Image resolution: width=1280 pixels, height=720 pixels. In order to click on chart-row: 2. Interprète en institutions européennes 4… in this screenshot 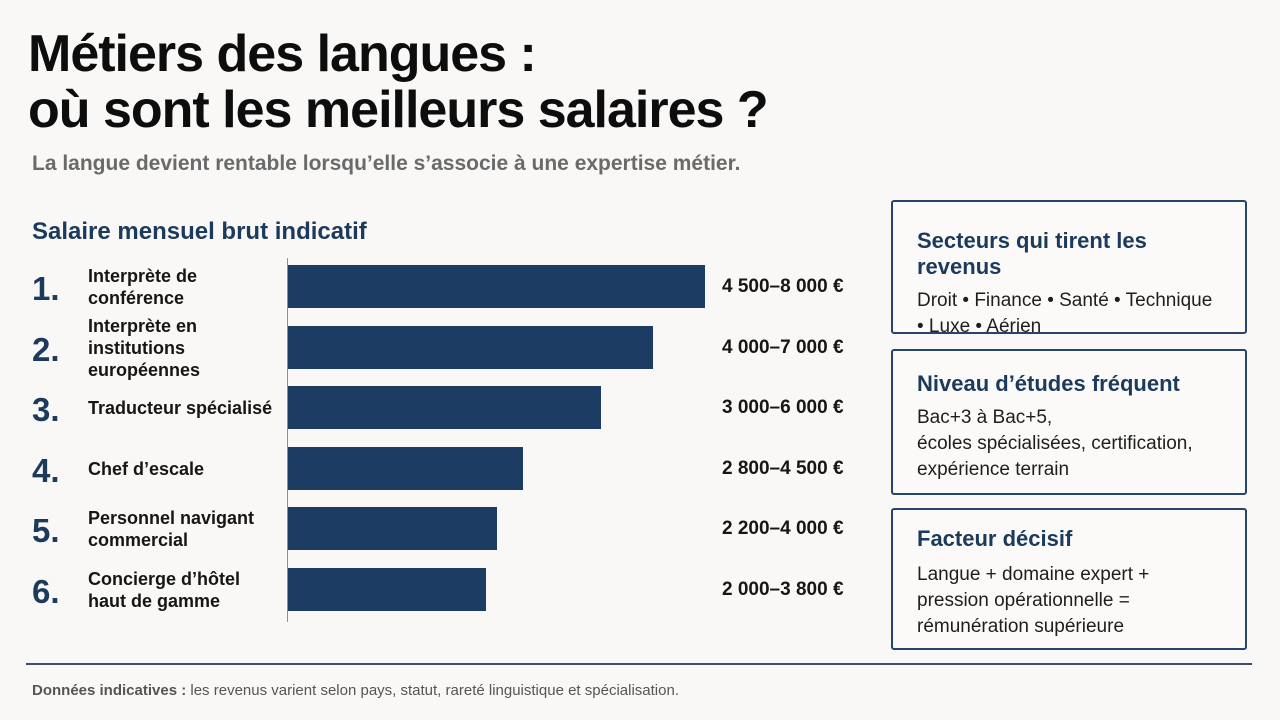, I will do `click(440, 350)`.